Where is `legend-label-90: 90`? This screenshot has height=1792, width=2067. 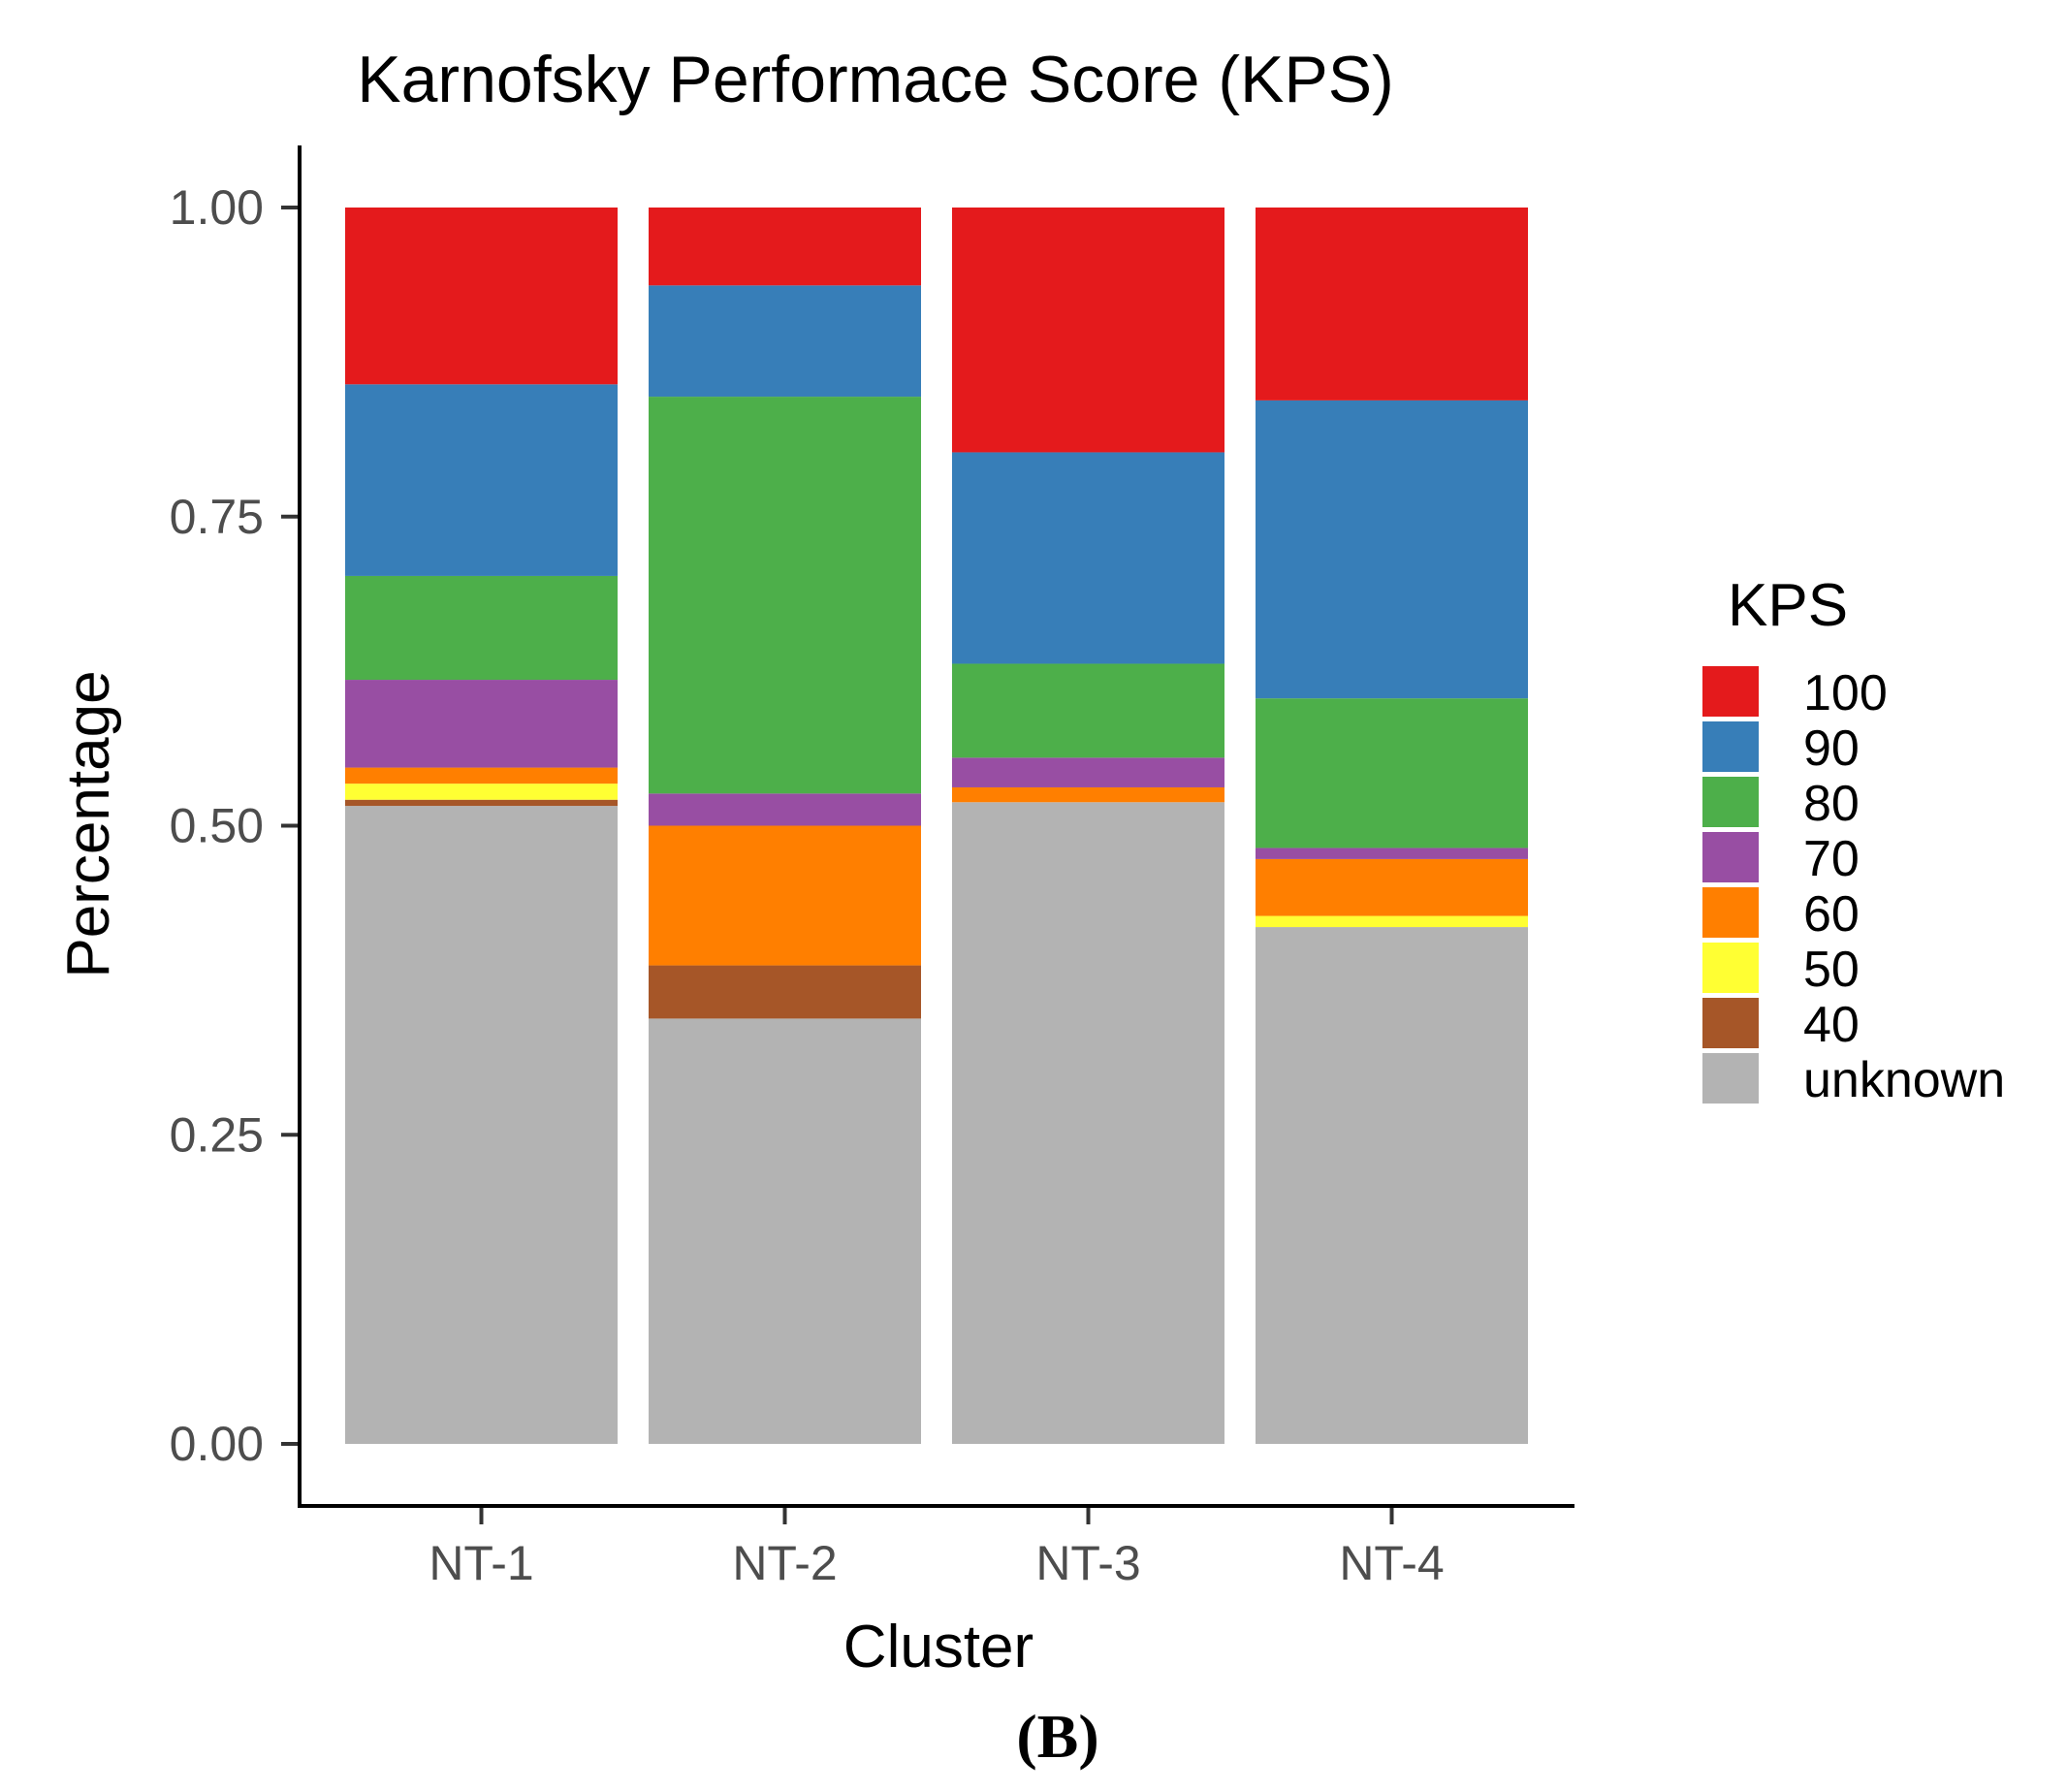 legend-label-90: 90 is located at coordinates (1831, 748).